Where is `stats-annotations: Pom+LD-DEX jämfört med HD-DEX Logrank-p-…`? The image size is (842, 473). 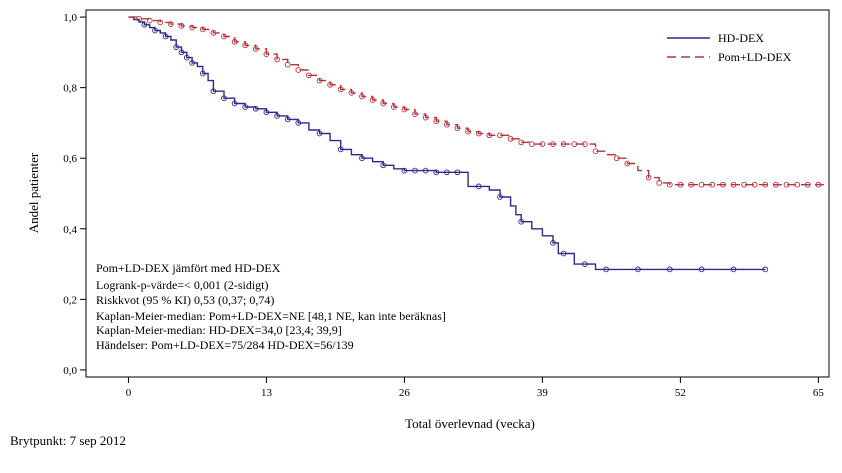 stats-annotations: Pom+LD-DEX jämfört med HD-DEX Logrank-p-… is located at coordinates (271, 306).